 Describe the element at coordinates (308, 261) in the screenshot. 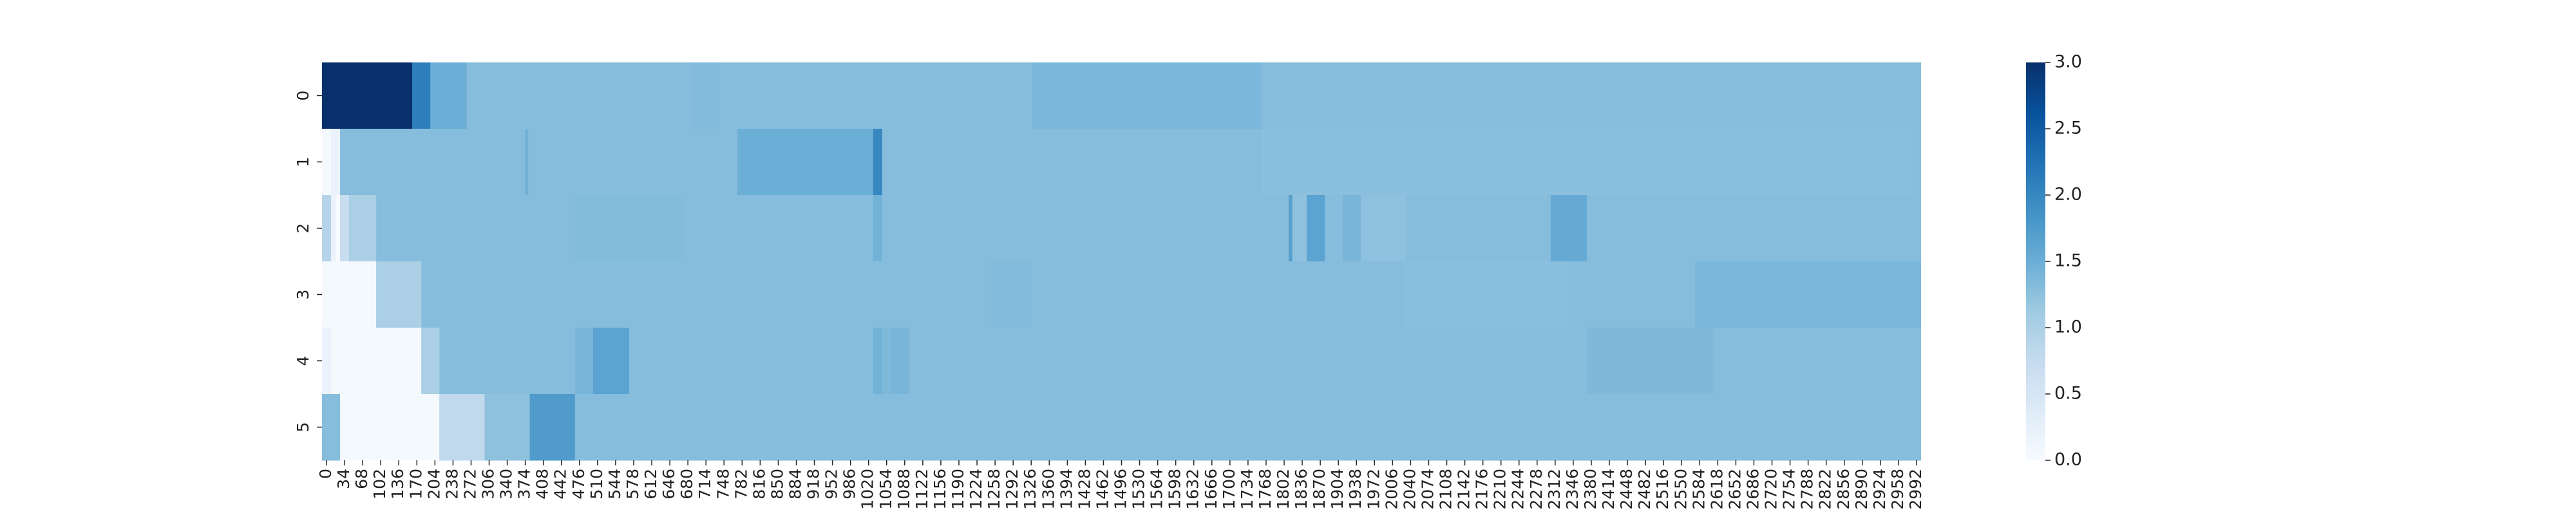

I see `y-axis-ticks: 0 1 2 3 4 5` at that location.